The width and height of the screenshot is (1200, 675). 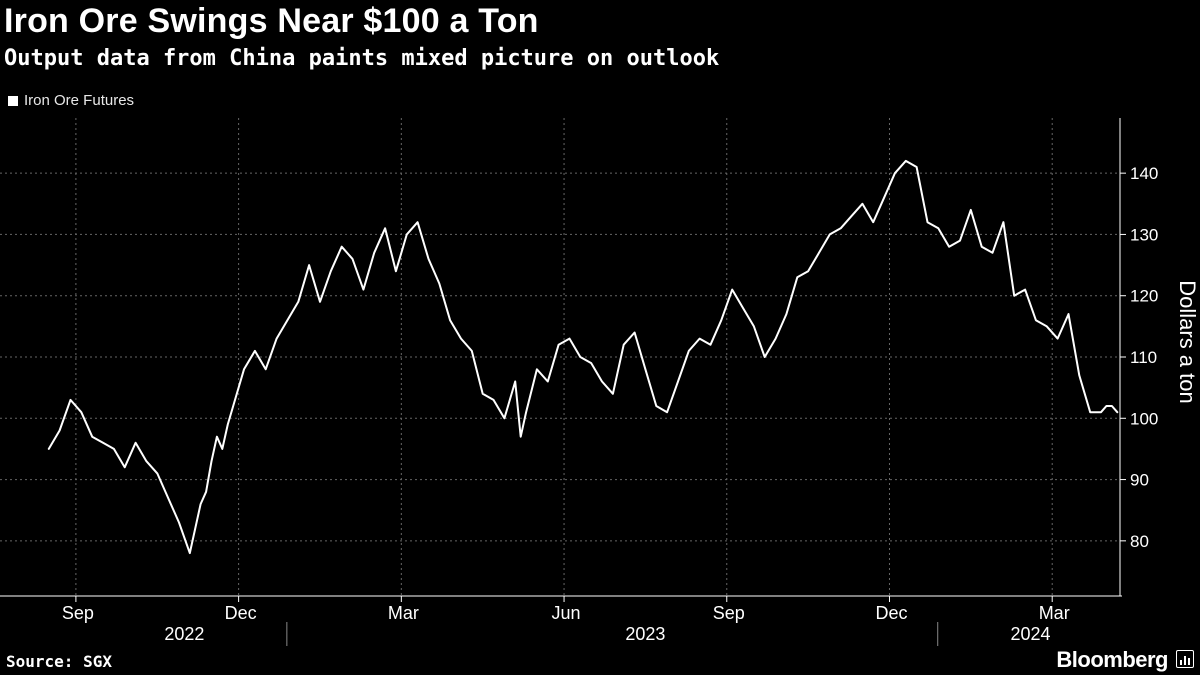 What do you see at coordinates (1144, 173) in the screenshot?
I see `y-tick-label: 140` at bounding box center [1144, 173].